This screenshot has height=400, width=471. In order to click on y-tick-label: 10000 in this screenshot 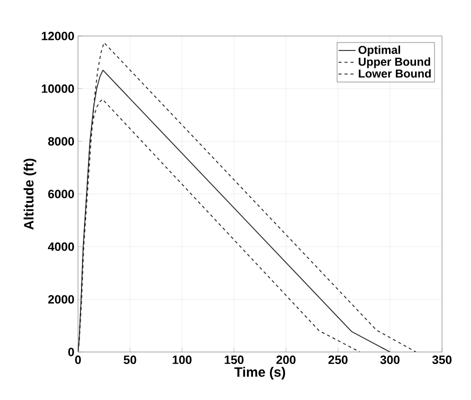, I will do `click(58, 88)`.